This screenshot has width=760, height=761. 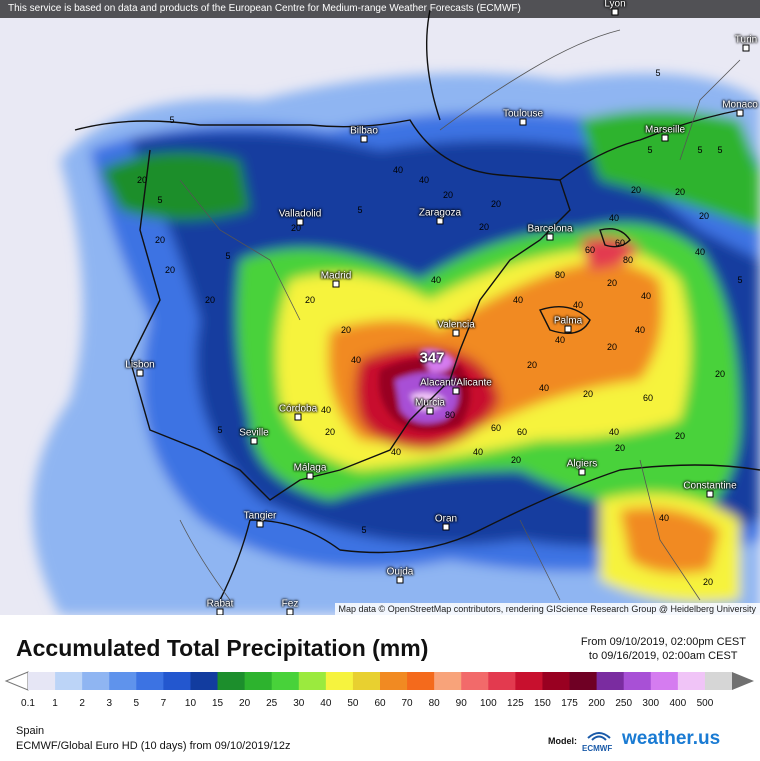 I want to click on ecmwf-logo: ECMWF, so click(x=599, y=742).